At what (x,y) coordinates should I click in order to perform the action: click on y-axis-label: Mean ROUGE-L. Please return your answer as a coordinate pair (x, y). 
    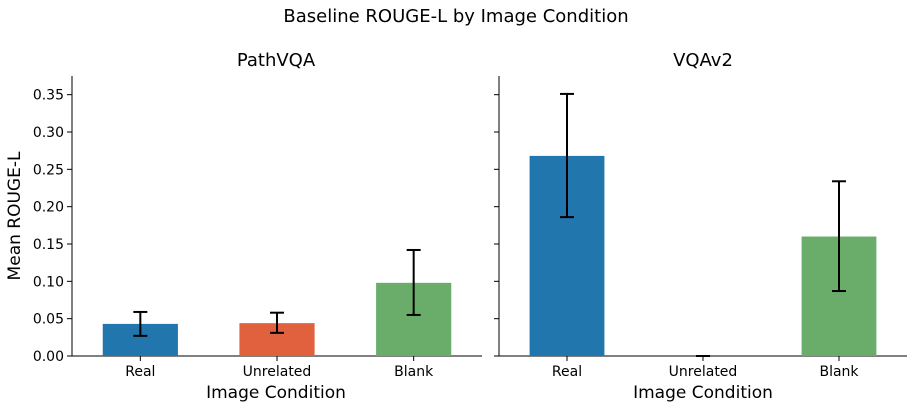
    Looking at the image, I should click on (15, 215).